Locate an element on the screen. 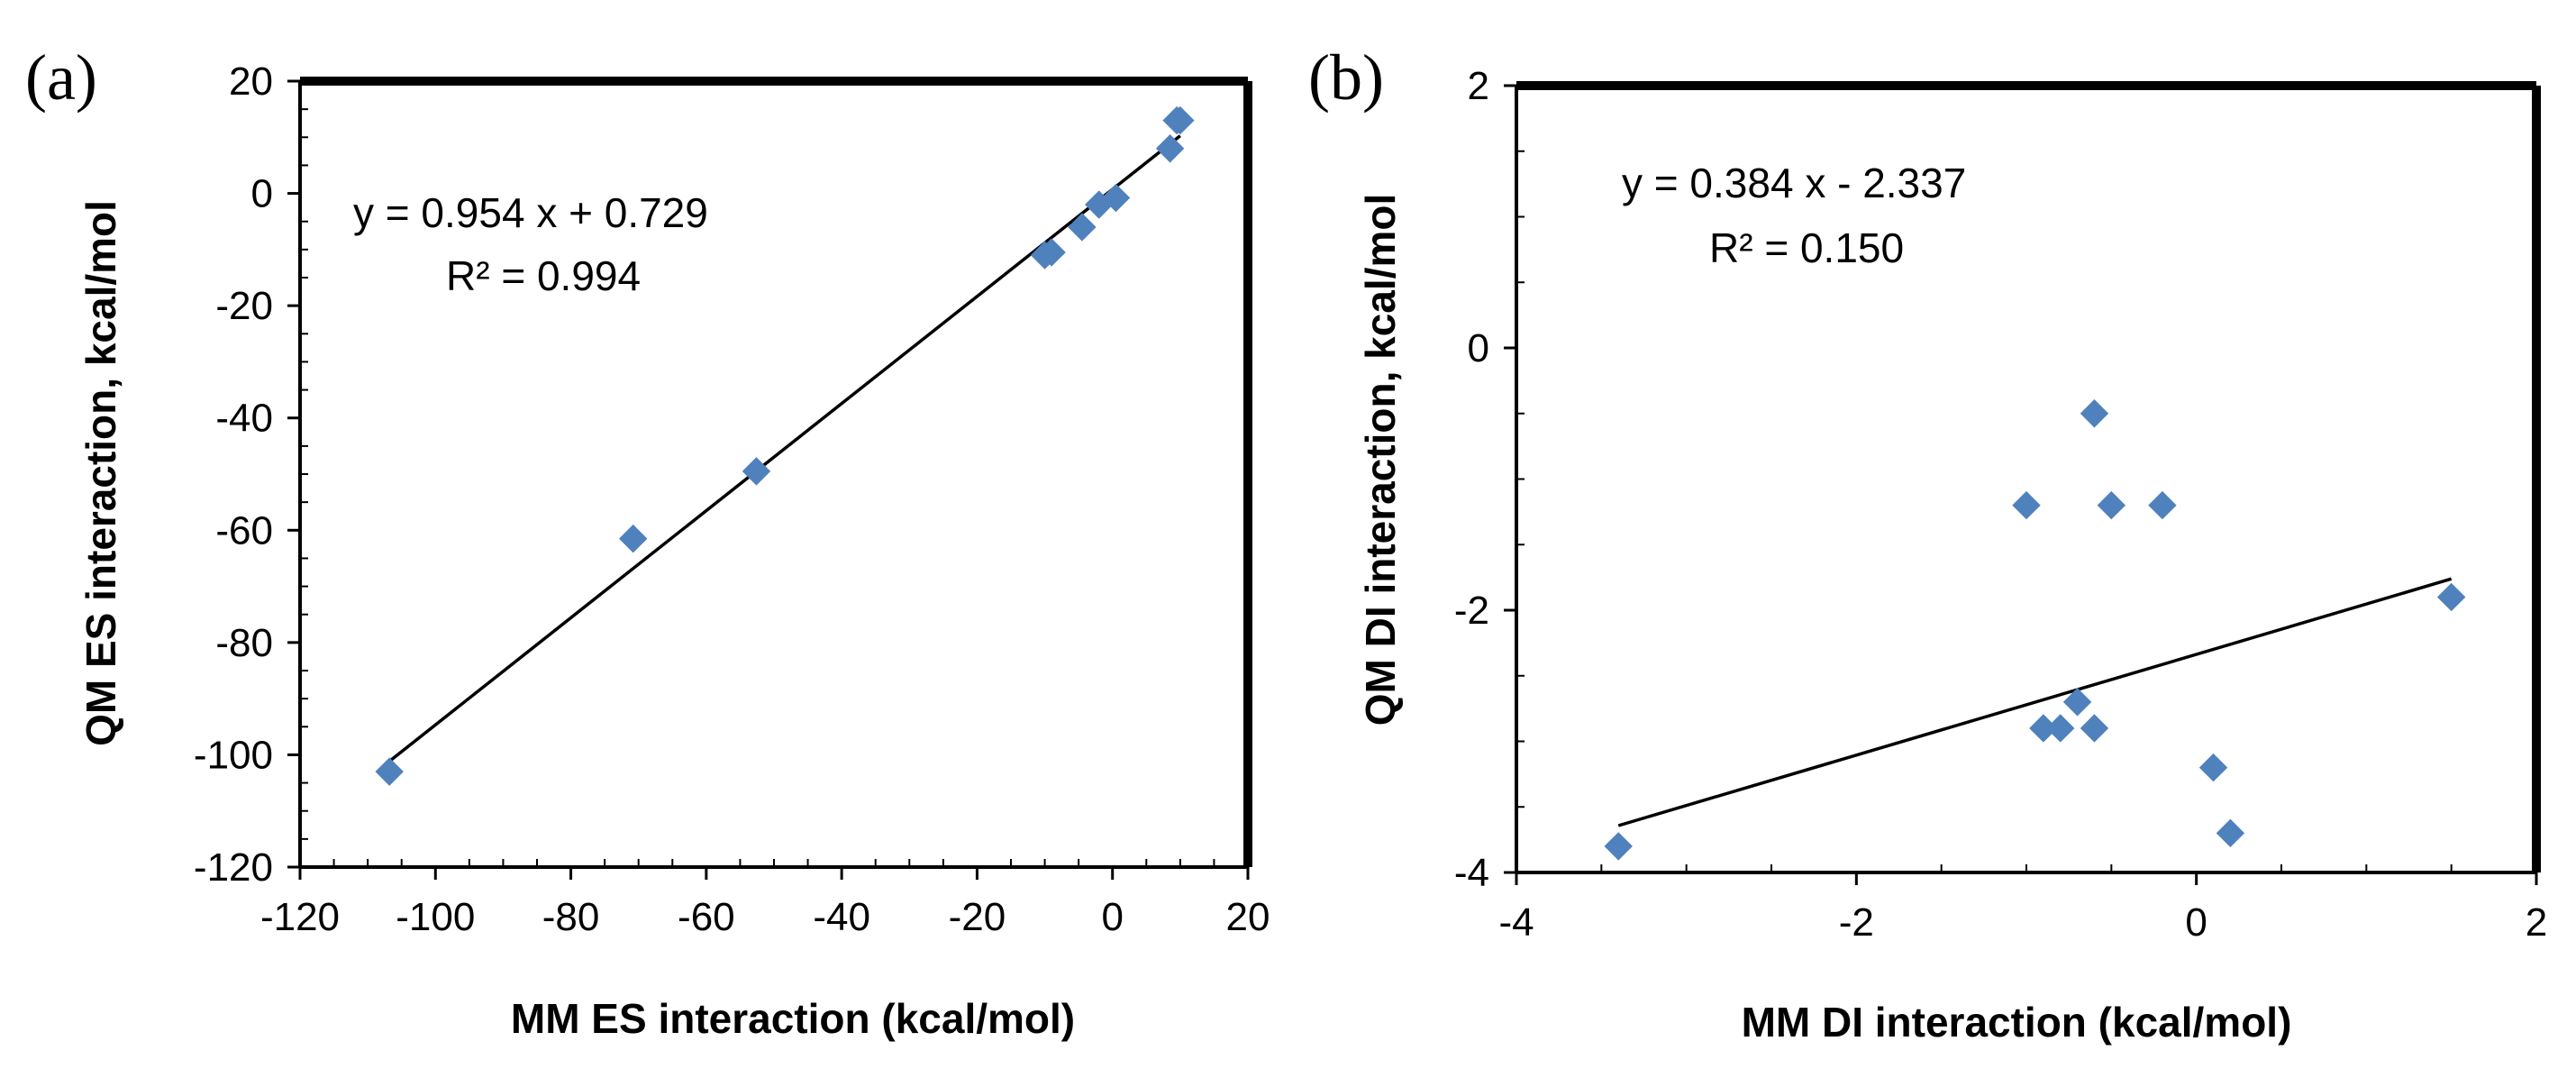 Image resolution: width=2576 pixels, height=1087 pixels. panel-b-x-tick-label: 0 is located at coordinates (2196, 922).